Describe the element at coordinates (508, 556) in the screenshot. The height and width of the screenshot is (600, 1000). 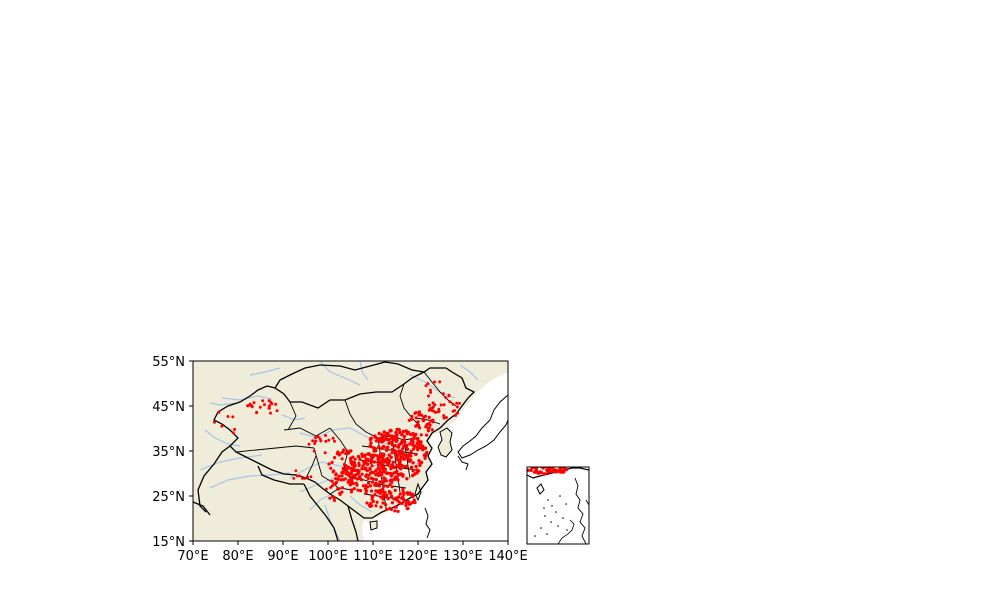
I see `x-tick-label: 140°E` at that location.